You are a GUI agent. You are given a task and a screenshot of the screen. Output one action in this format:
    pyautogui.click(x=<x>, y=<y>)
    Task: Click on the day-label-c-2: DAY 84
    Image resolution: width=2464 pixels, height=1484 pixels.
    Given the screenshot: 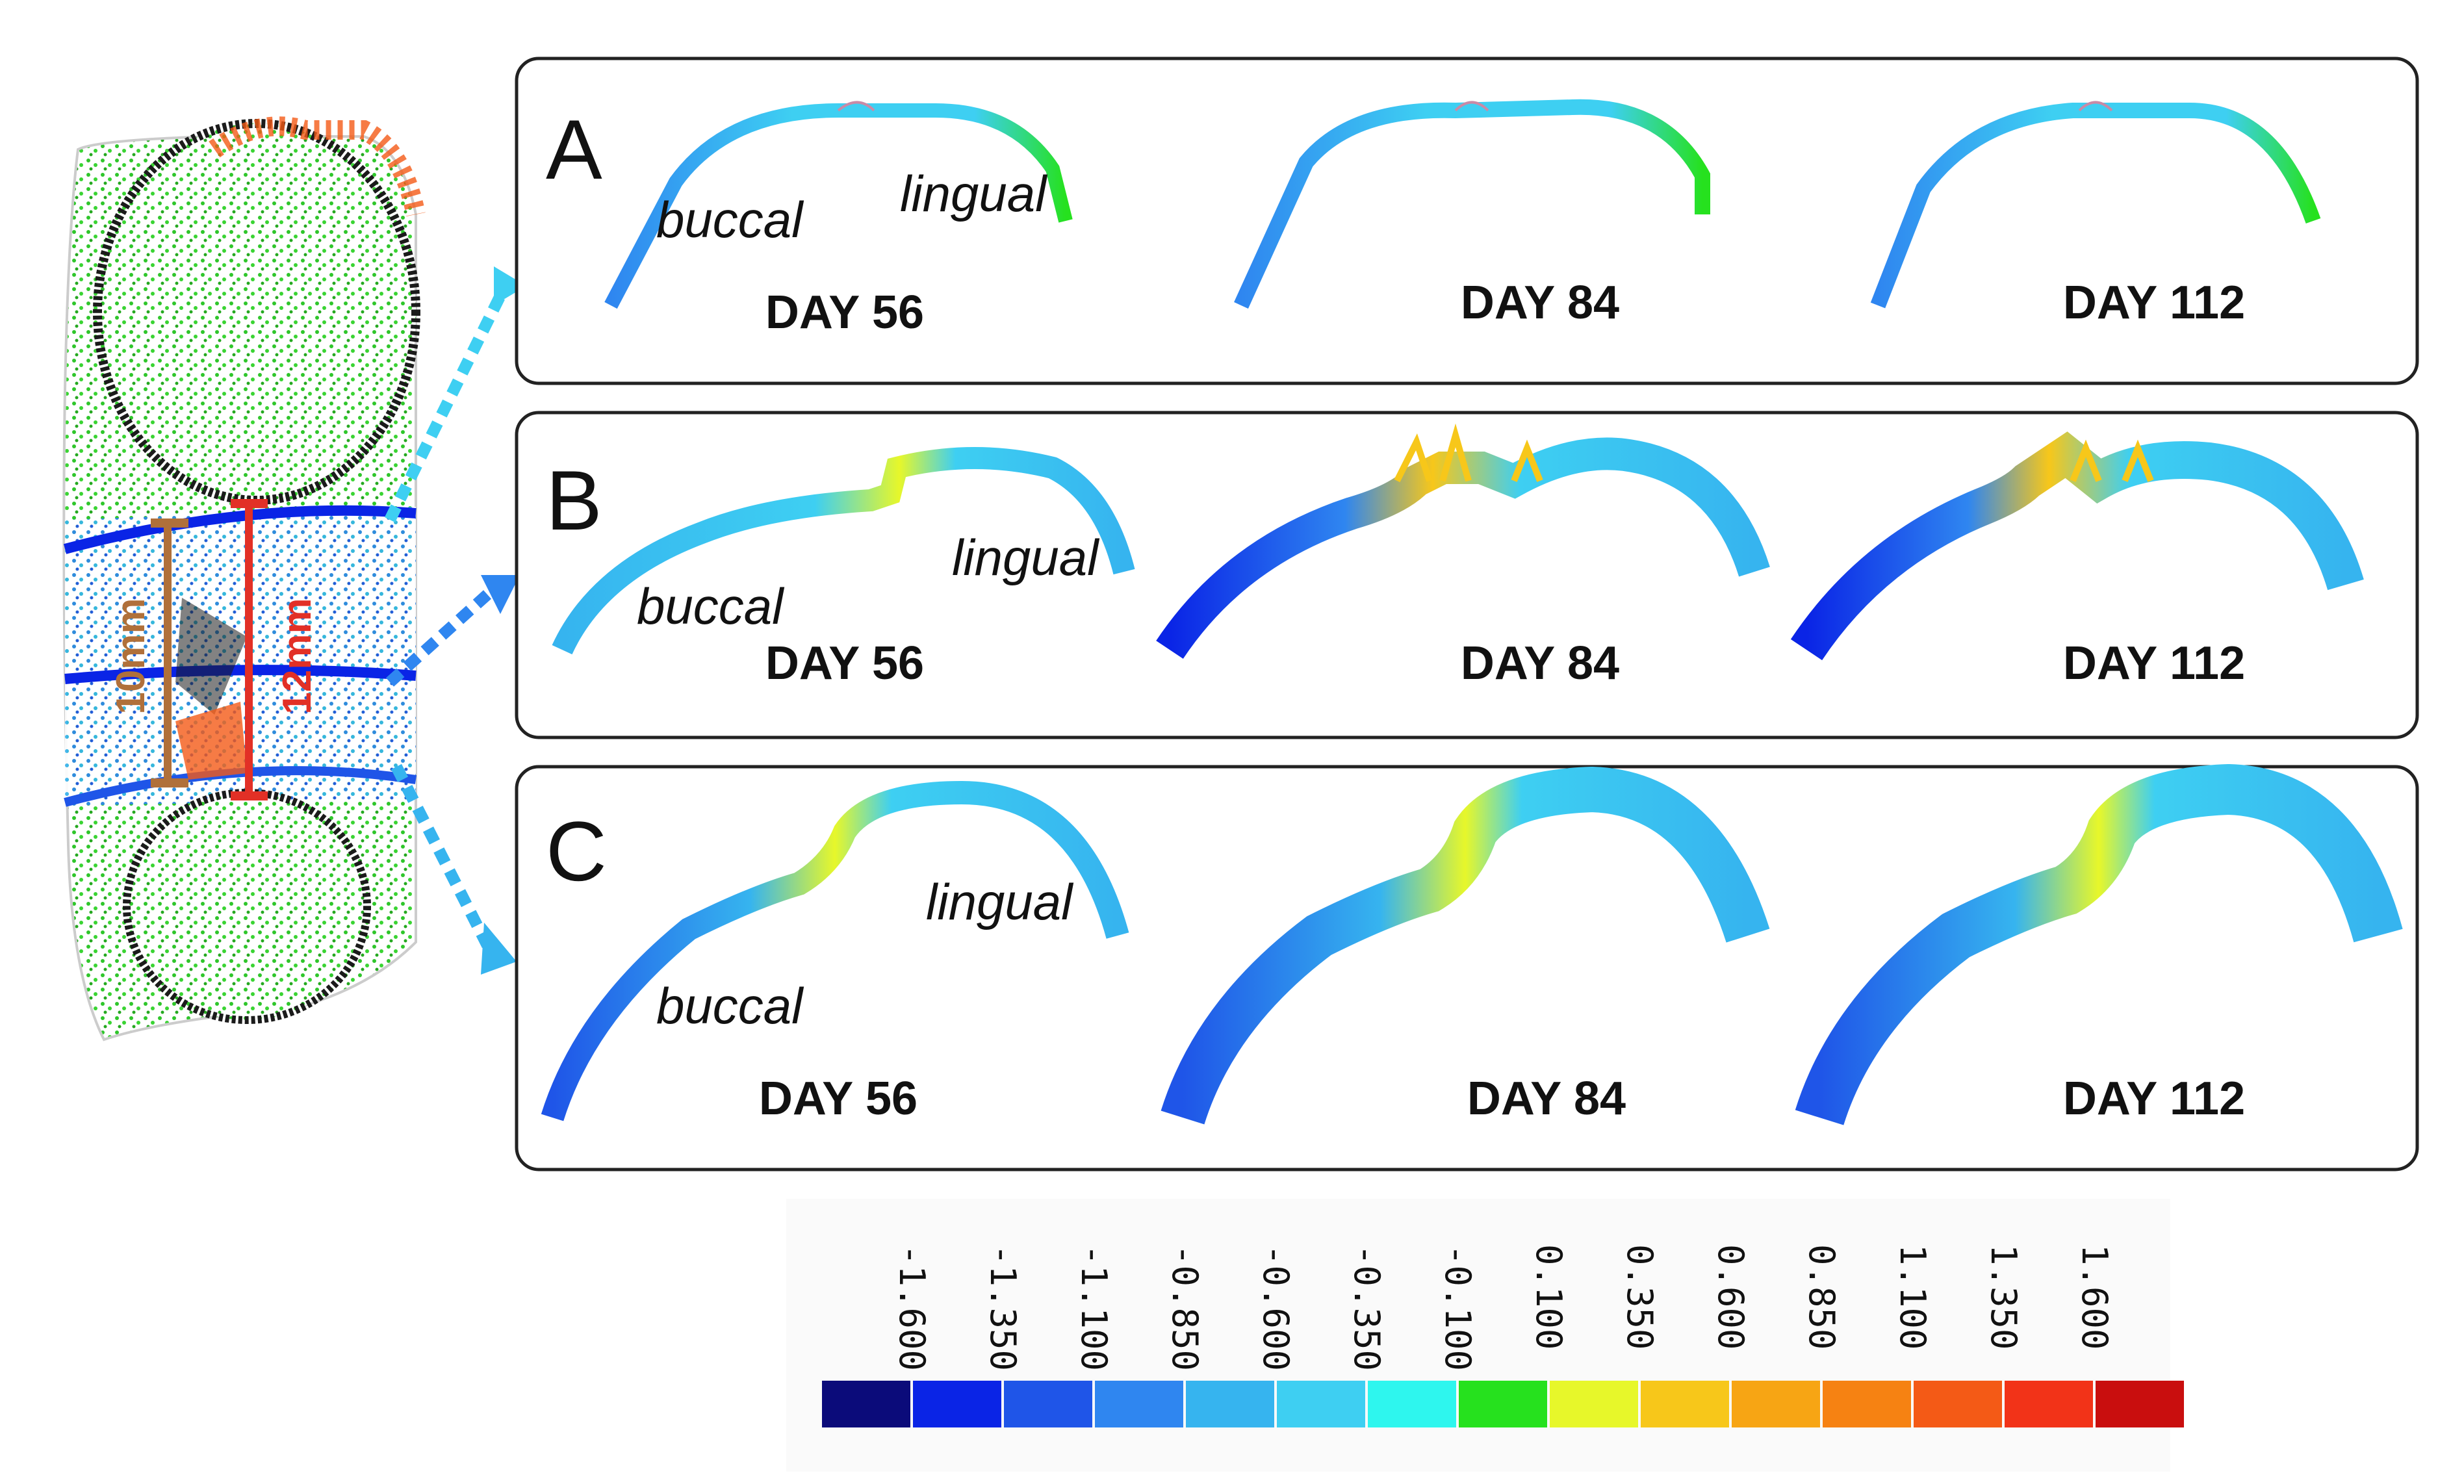 What is the action you would take?
    pyautogui.click(x=1546, y=1099)
    